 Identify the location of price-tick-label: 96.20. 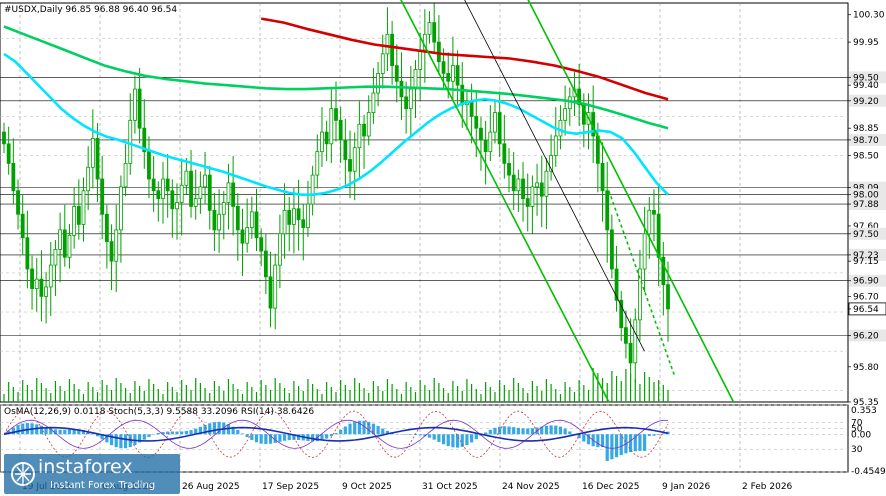
(866, 337).